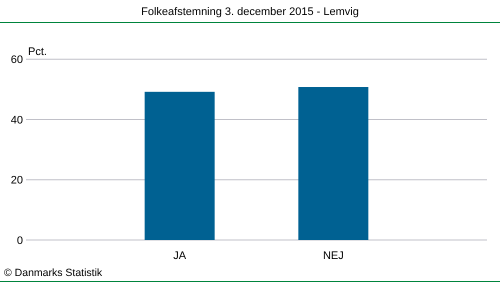  I want to click on y-tick-label: 40, so click(16, 120).